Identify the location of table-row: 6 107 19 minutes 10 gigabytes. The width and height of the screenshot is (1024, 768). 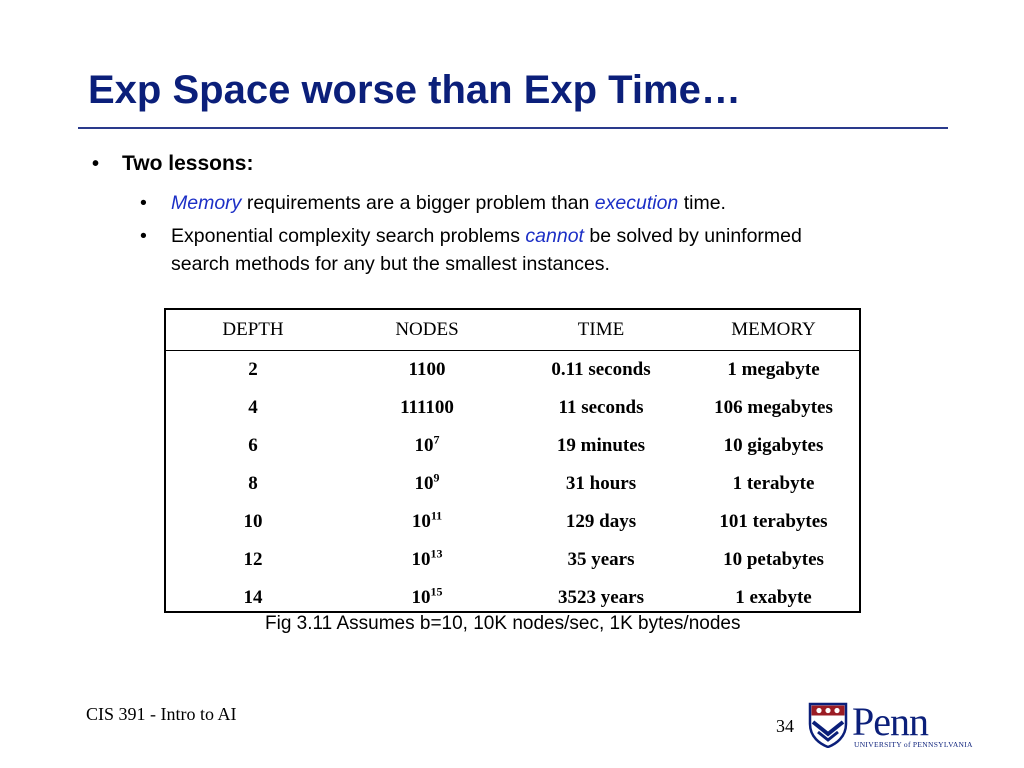
(512, 446).